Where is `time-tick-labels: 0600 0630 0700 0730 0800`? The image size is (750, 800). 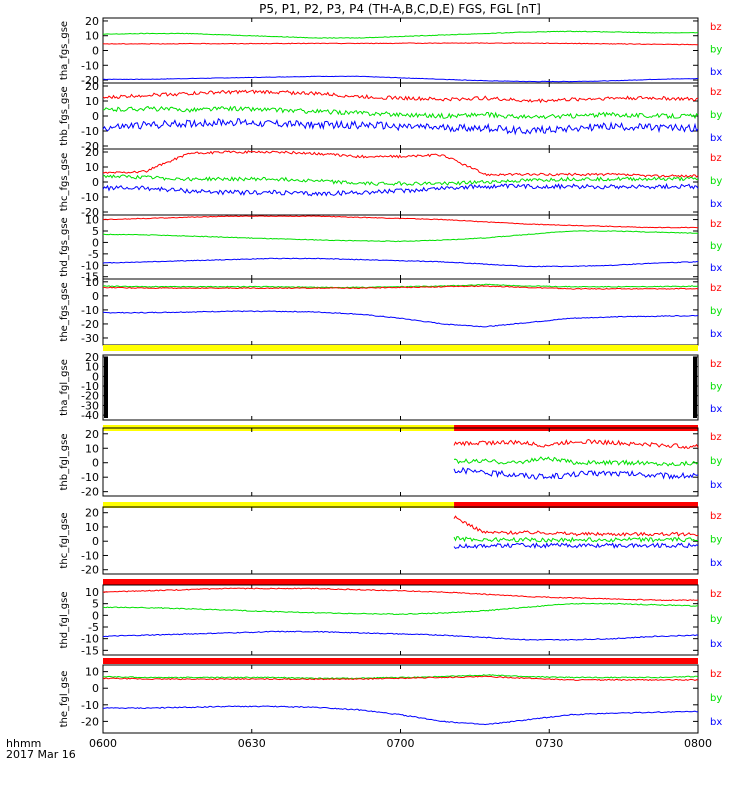 time-tick-labels: 0600 0630 0700 0730 0800 is located at coordinates (400, 743).